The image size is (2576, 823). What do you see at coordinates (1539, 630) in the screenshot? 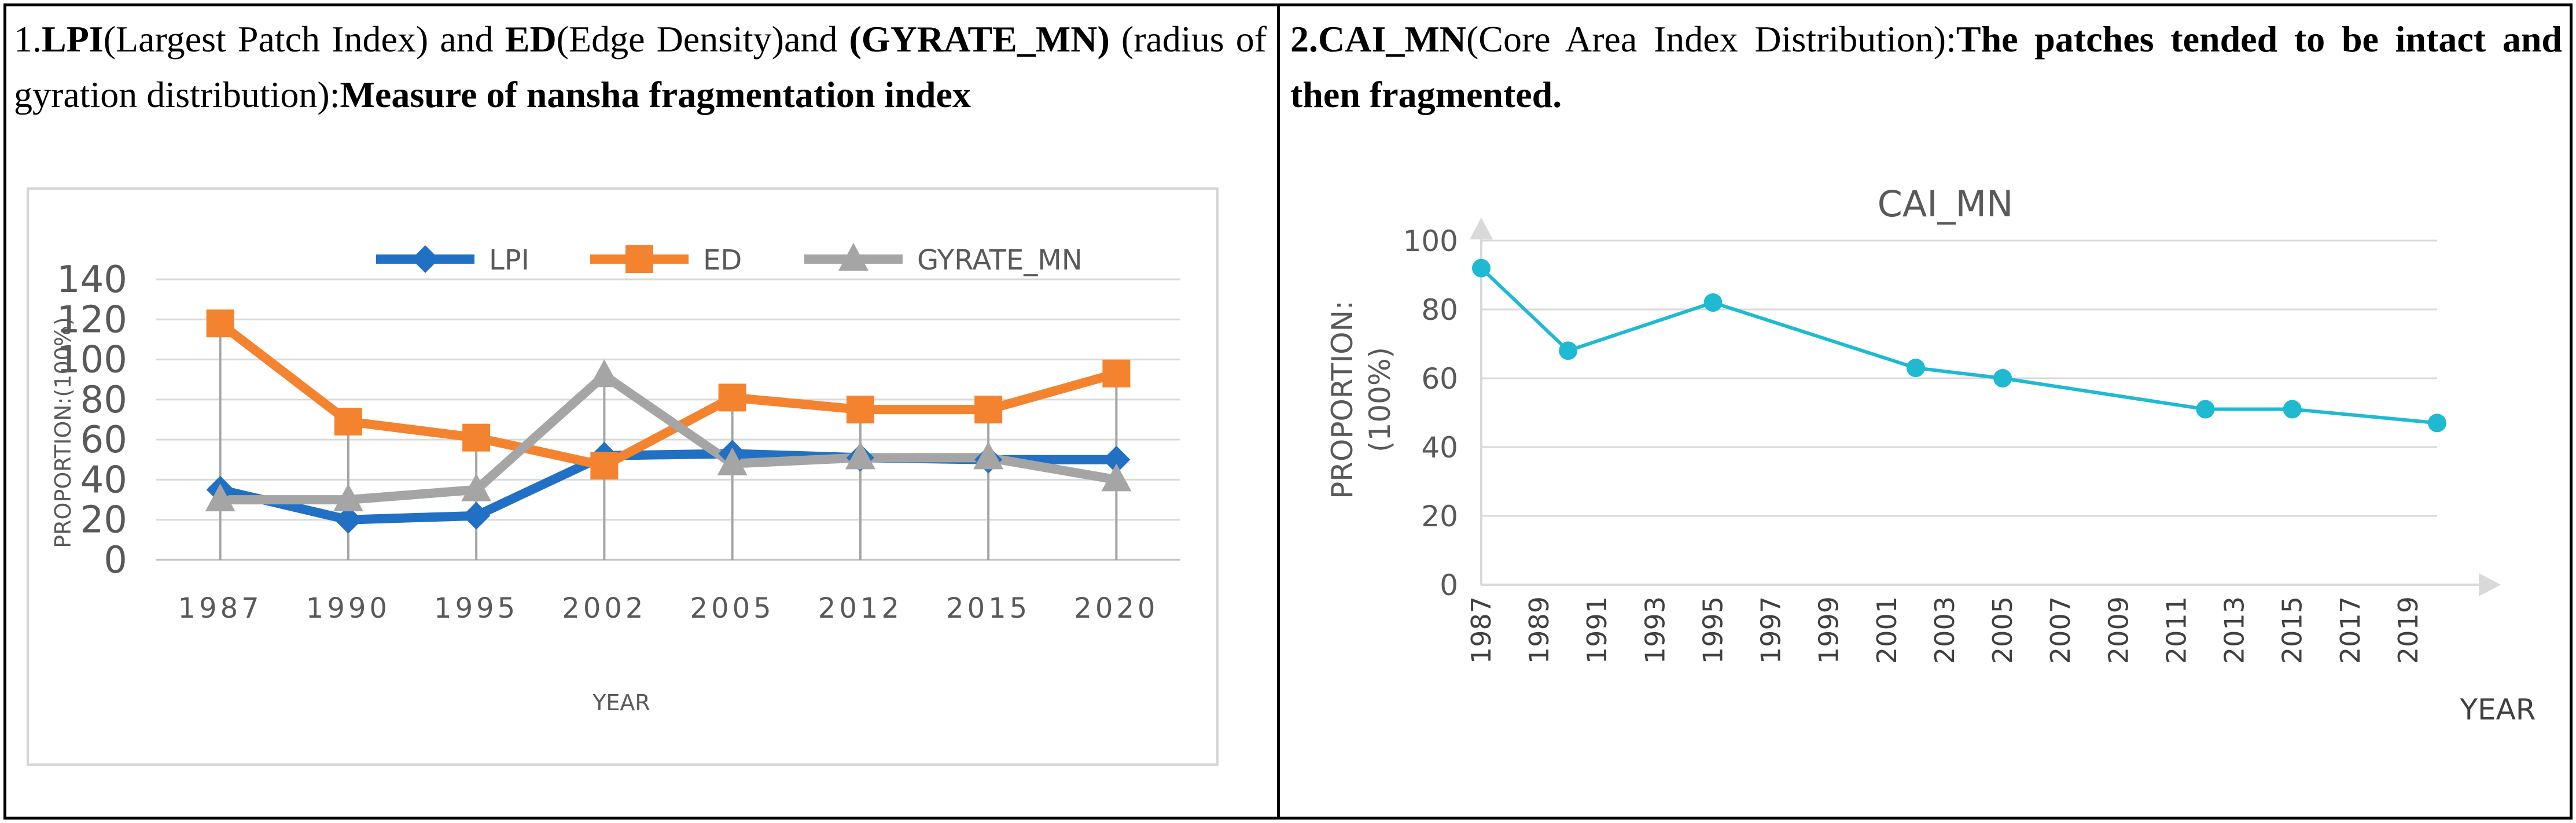
I see `right-x-tick-label: 1989` at bounding box center [1539, 630].